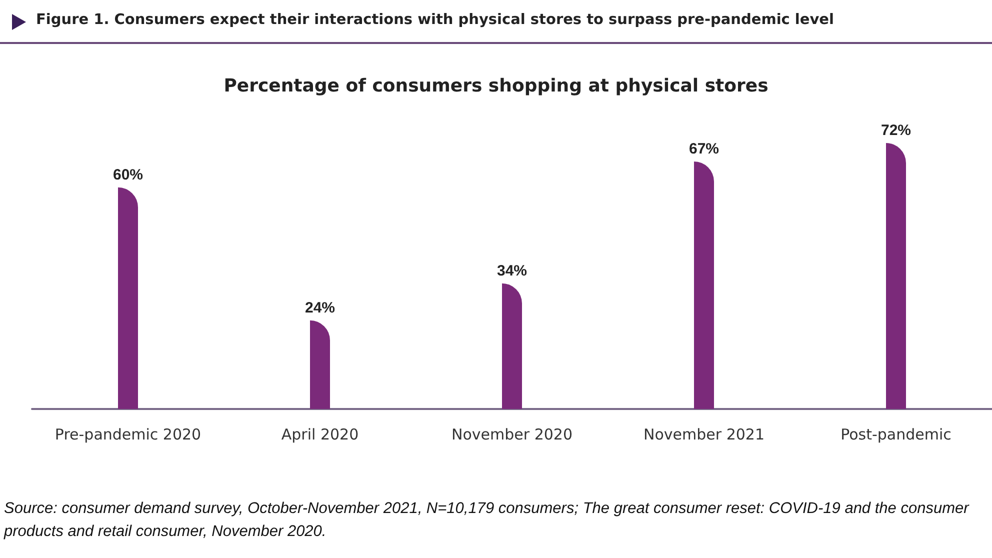 Image resolution: width=992 pixels, height=558 pixels. I want to click on data-label: 60%, so click(128, 175).